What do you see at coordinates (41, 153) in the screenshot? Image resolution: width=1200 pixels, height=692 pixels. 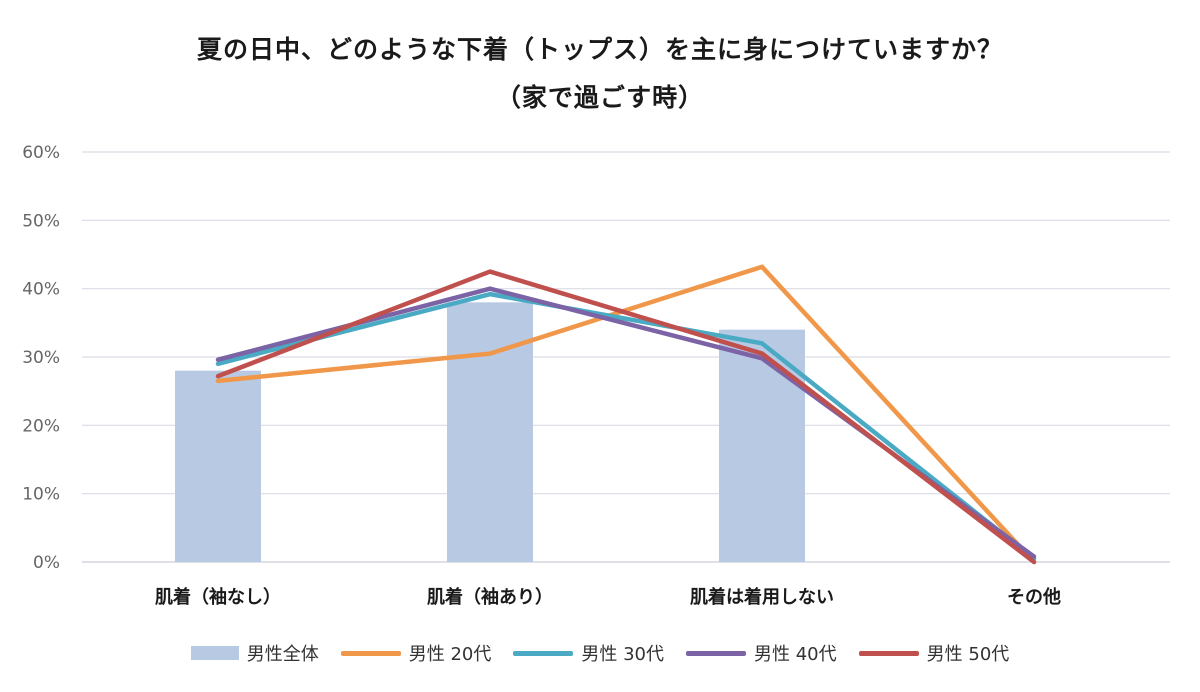 I see `y-tick-label: 60%` at bounding box center [41, 153].